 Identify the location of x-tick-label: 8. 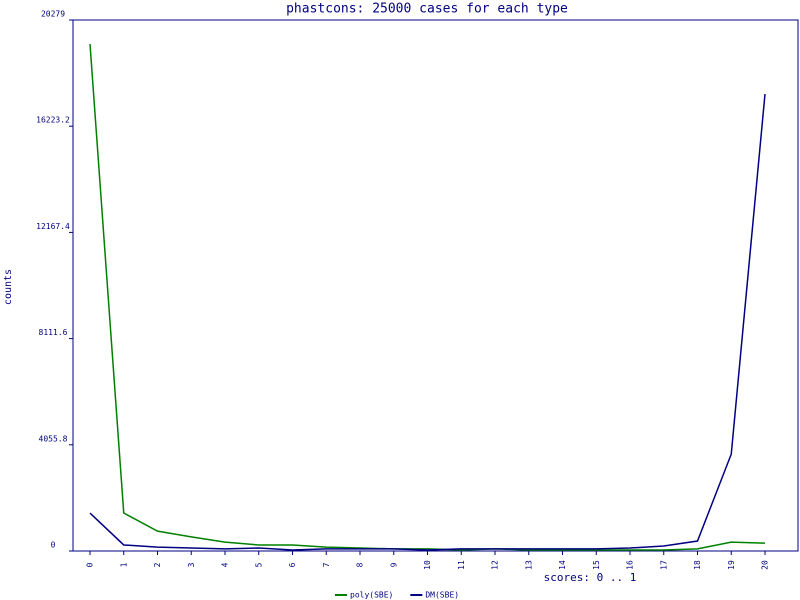
(360, 564).